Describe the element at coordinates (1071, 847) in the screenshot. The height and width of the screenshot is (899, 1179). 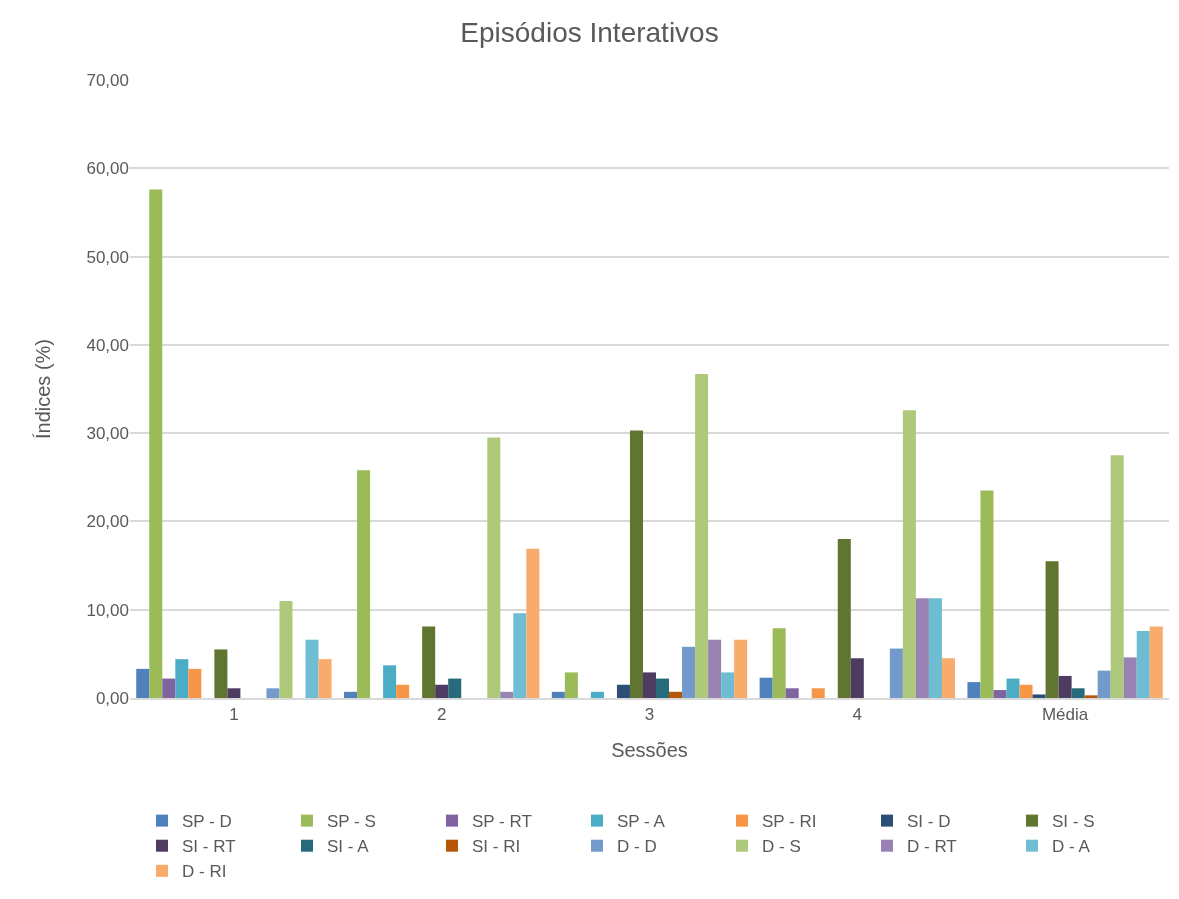
I see `legend-label: D - A` at that location.